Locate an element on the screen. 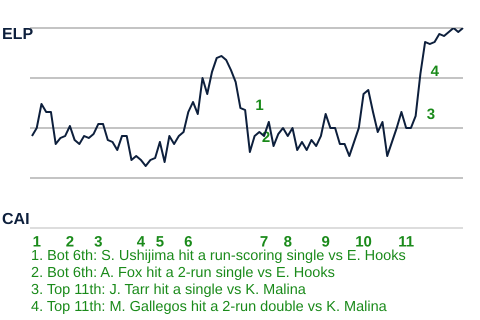 Image resolution: width=480 pixels, height=320 pixels. text: 3. Top 11th: J. Tarr hit a single vs K. Malina is located at coordinates (169, 290).